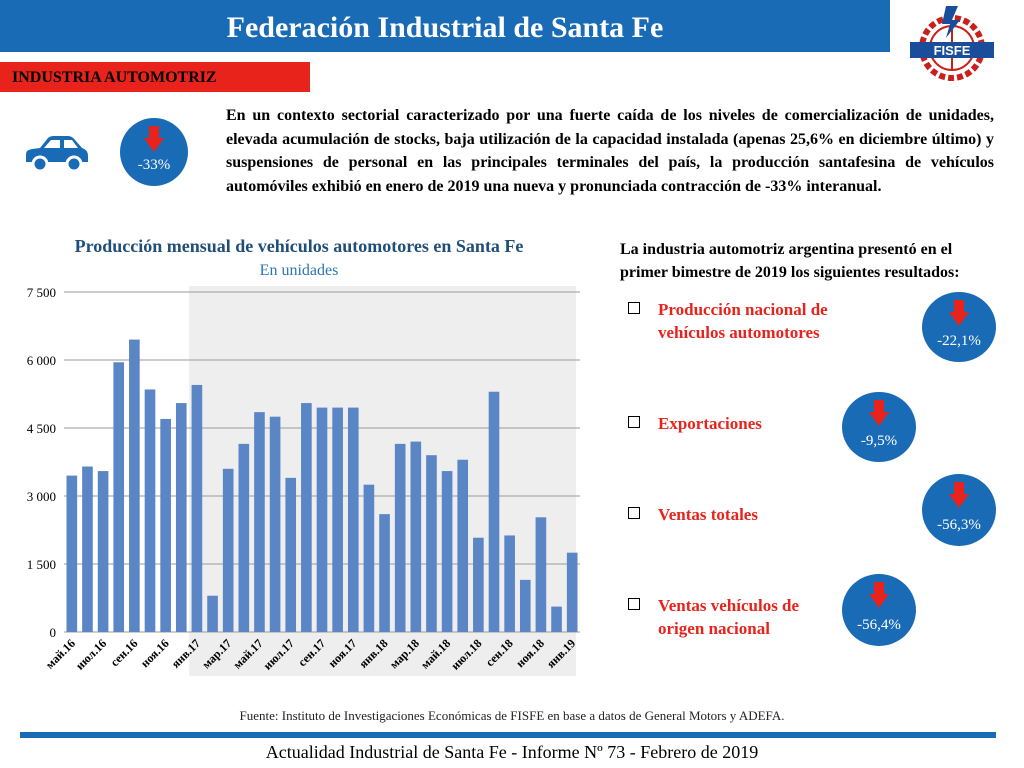 The width and height of the screenshot is (1024, 768). Describe the element at coordinates (41, 496) in the screenshot. I see `y-tick-label: 3 000` at that location.